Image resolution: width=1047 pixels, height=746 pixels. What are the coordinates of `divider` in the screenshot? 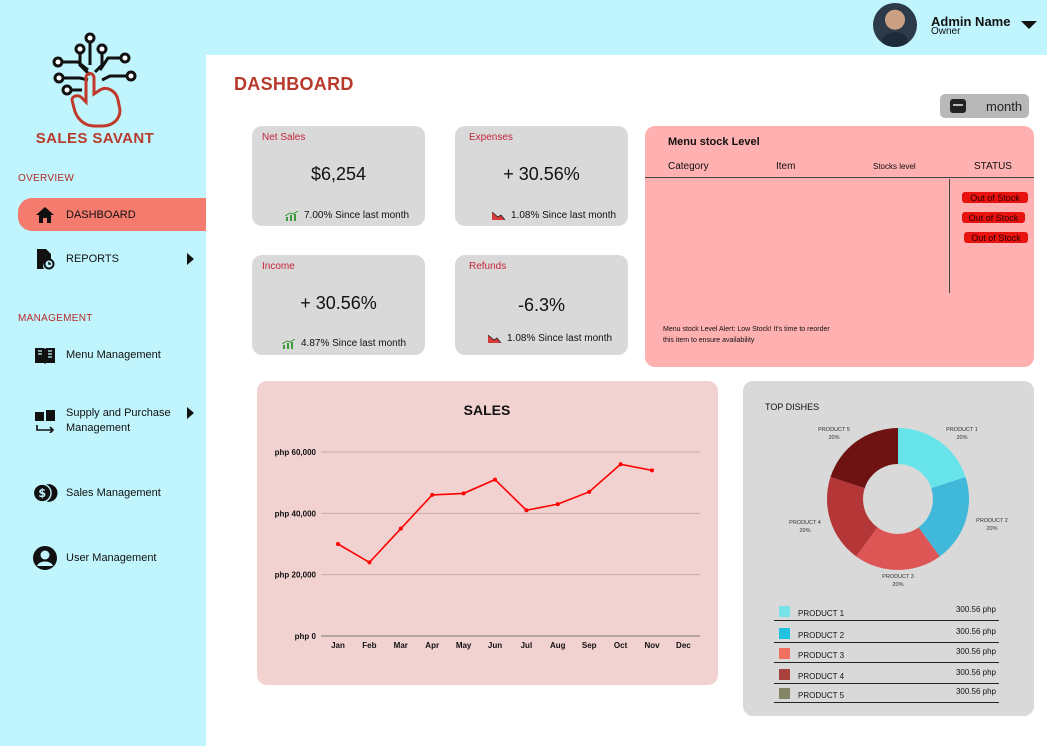 It's located at (839, 177).